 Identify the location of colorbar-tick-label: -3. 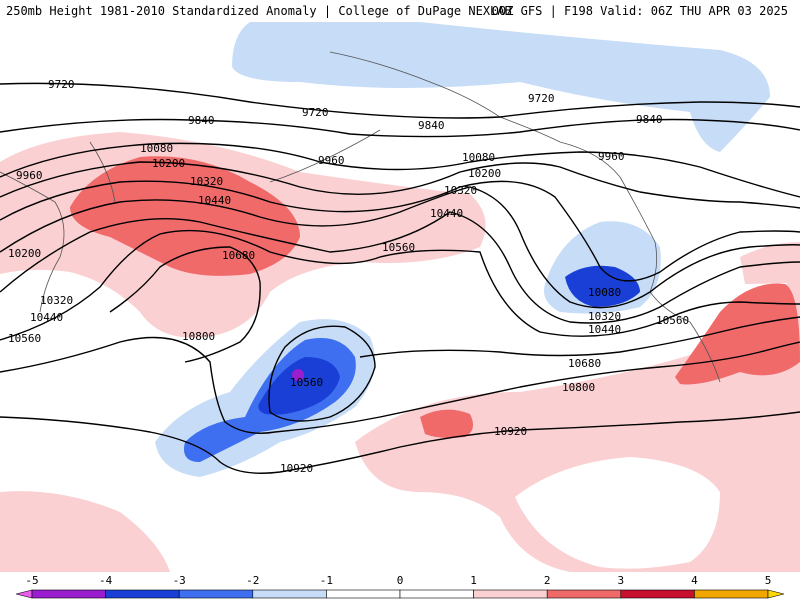
(179, 580).